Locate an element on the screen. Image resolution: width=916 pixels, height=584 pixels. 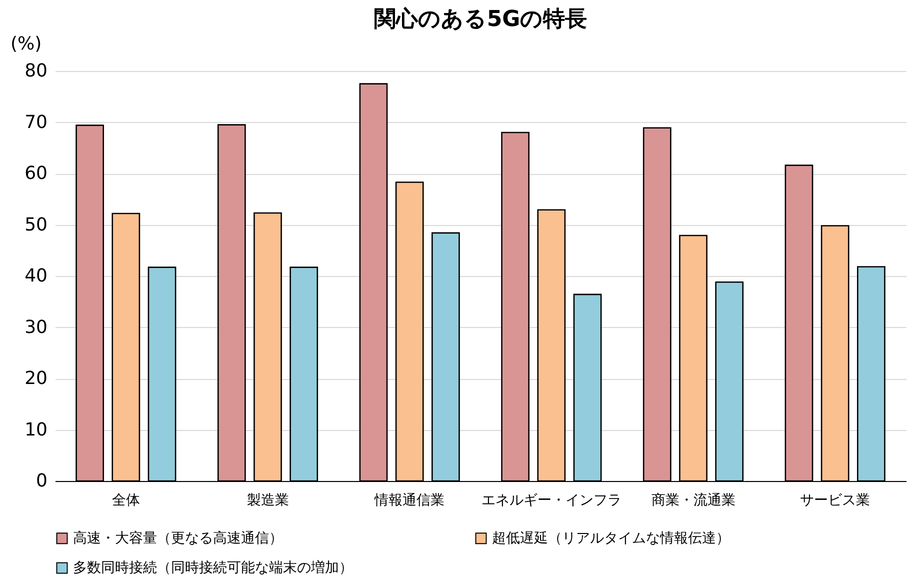
y-tick-label: 20 is located at coordinates (36, 378).